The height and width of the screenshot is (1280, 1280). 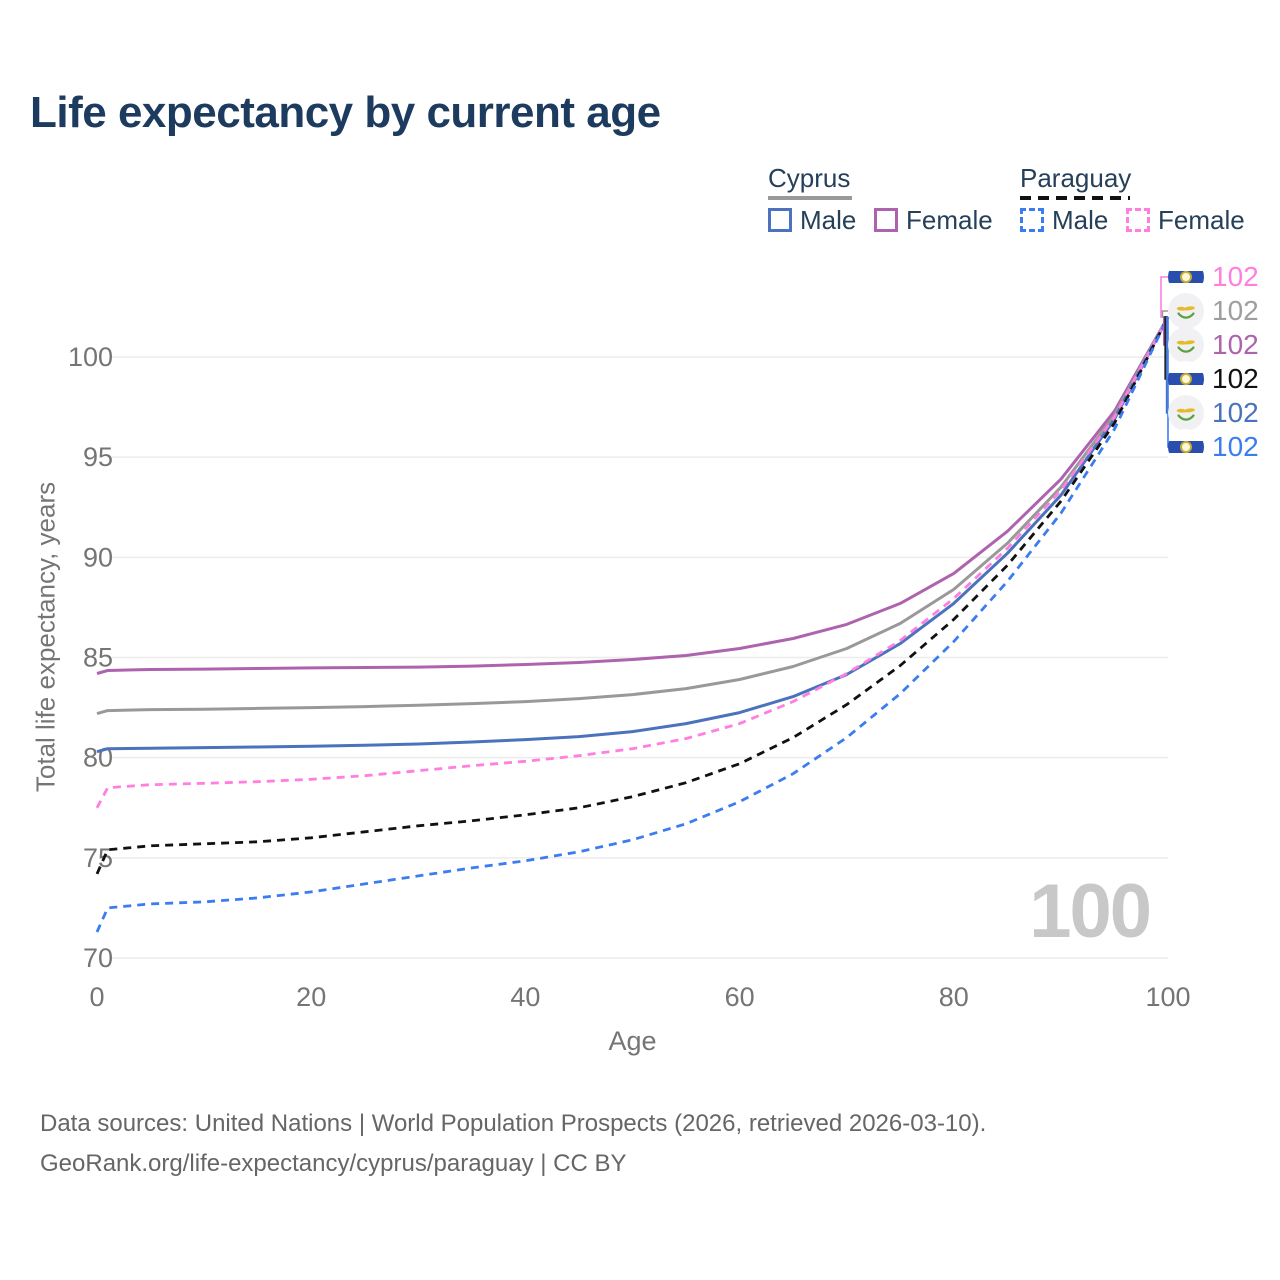 What do you see at coordinates (98, 658) in the screenshot?
I see `y-tick-label: 85` at bounding box center [98, 658].